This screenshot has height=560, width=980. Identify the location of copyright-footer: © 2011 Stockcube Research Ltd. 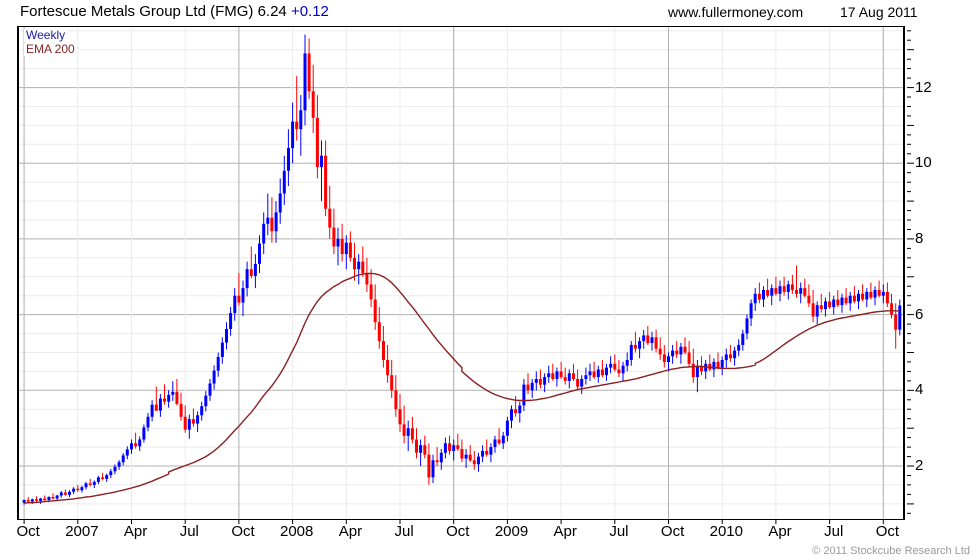
(891, 551).